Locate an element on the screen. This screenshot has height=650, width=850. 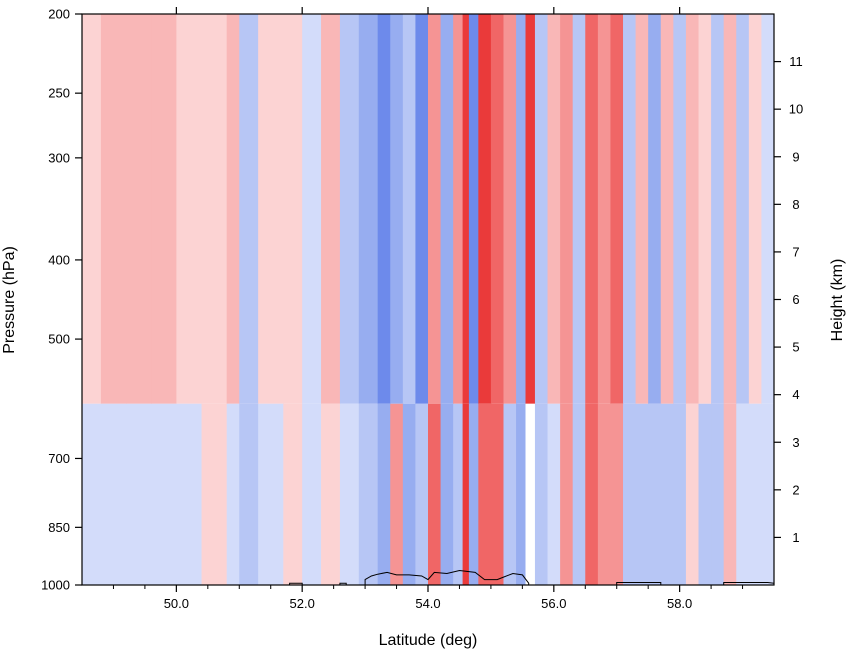
terrain-line is located at coordinates (428, 577).